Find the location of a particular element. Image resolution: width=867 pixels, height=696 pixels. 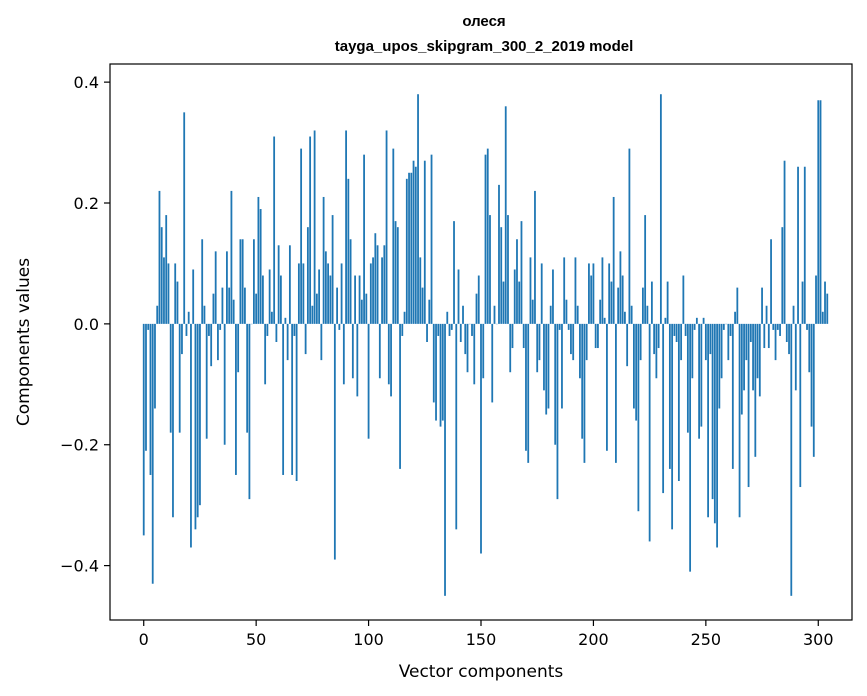

y-tick-label: 0.4 is located at coordinates (86, 82).